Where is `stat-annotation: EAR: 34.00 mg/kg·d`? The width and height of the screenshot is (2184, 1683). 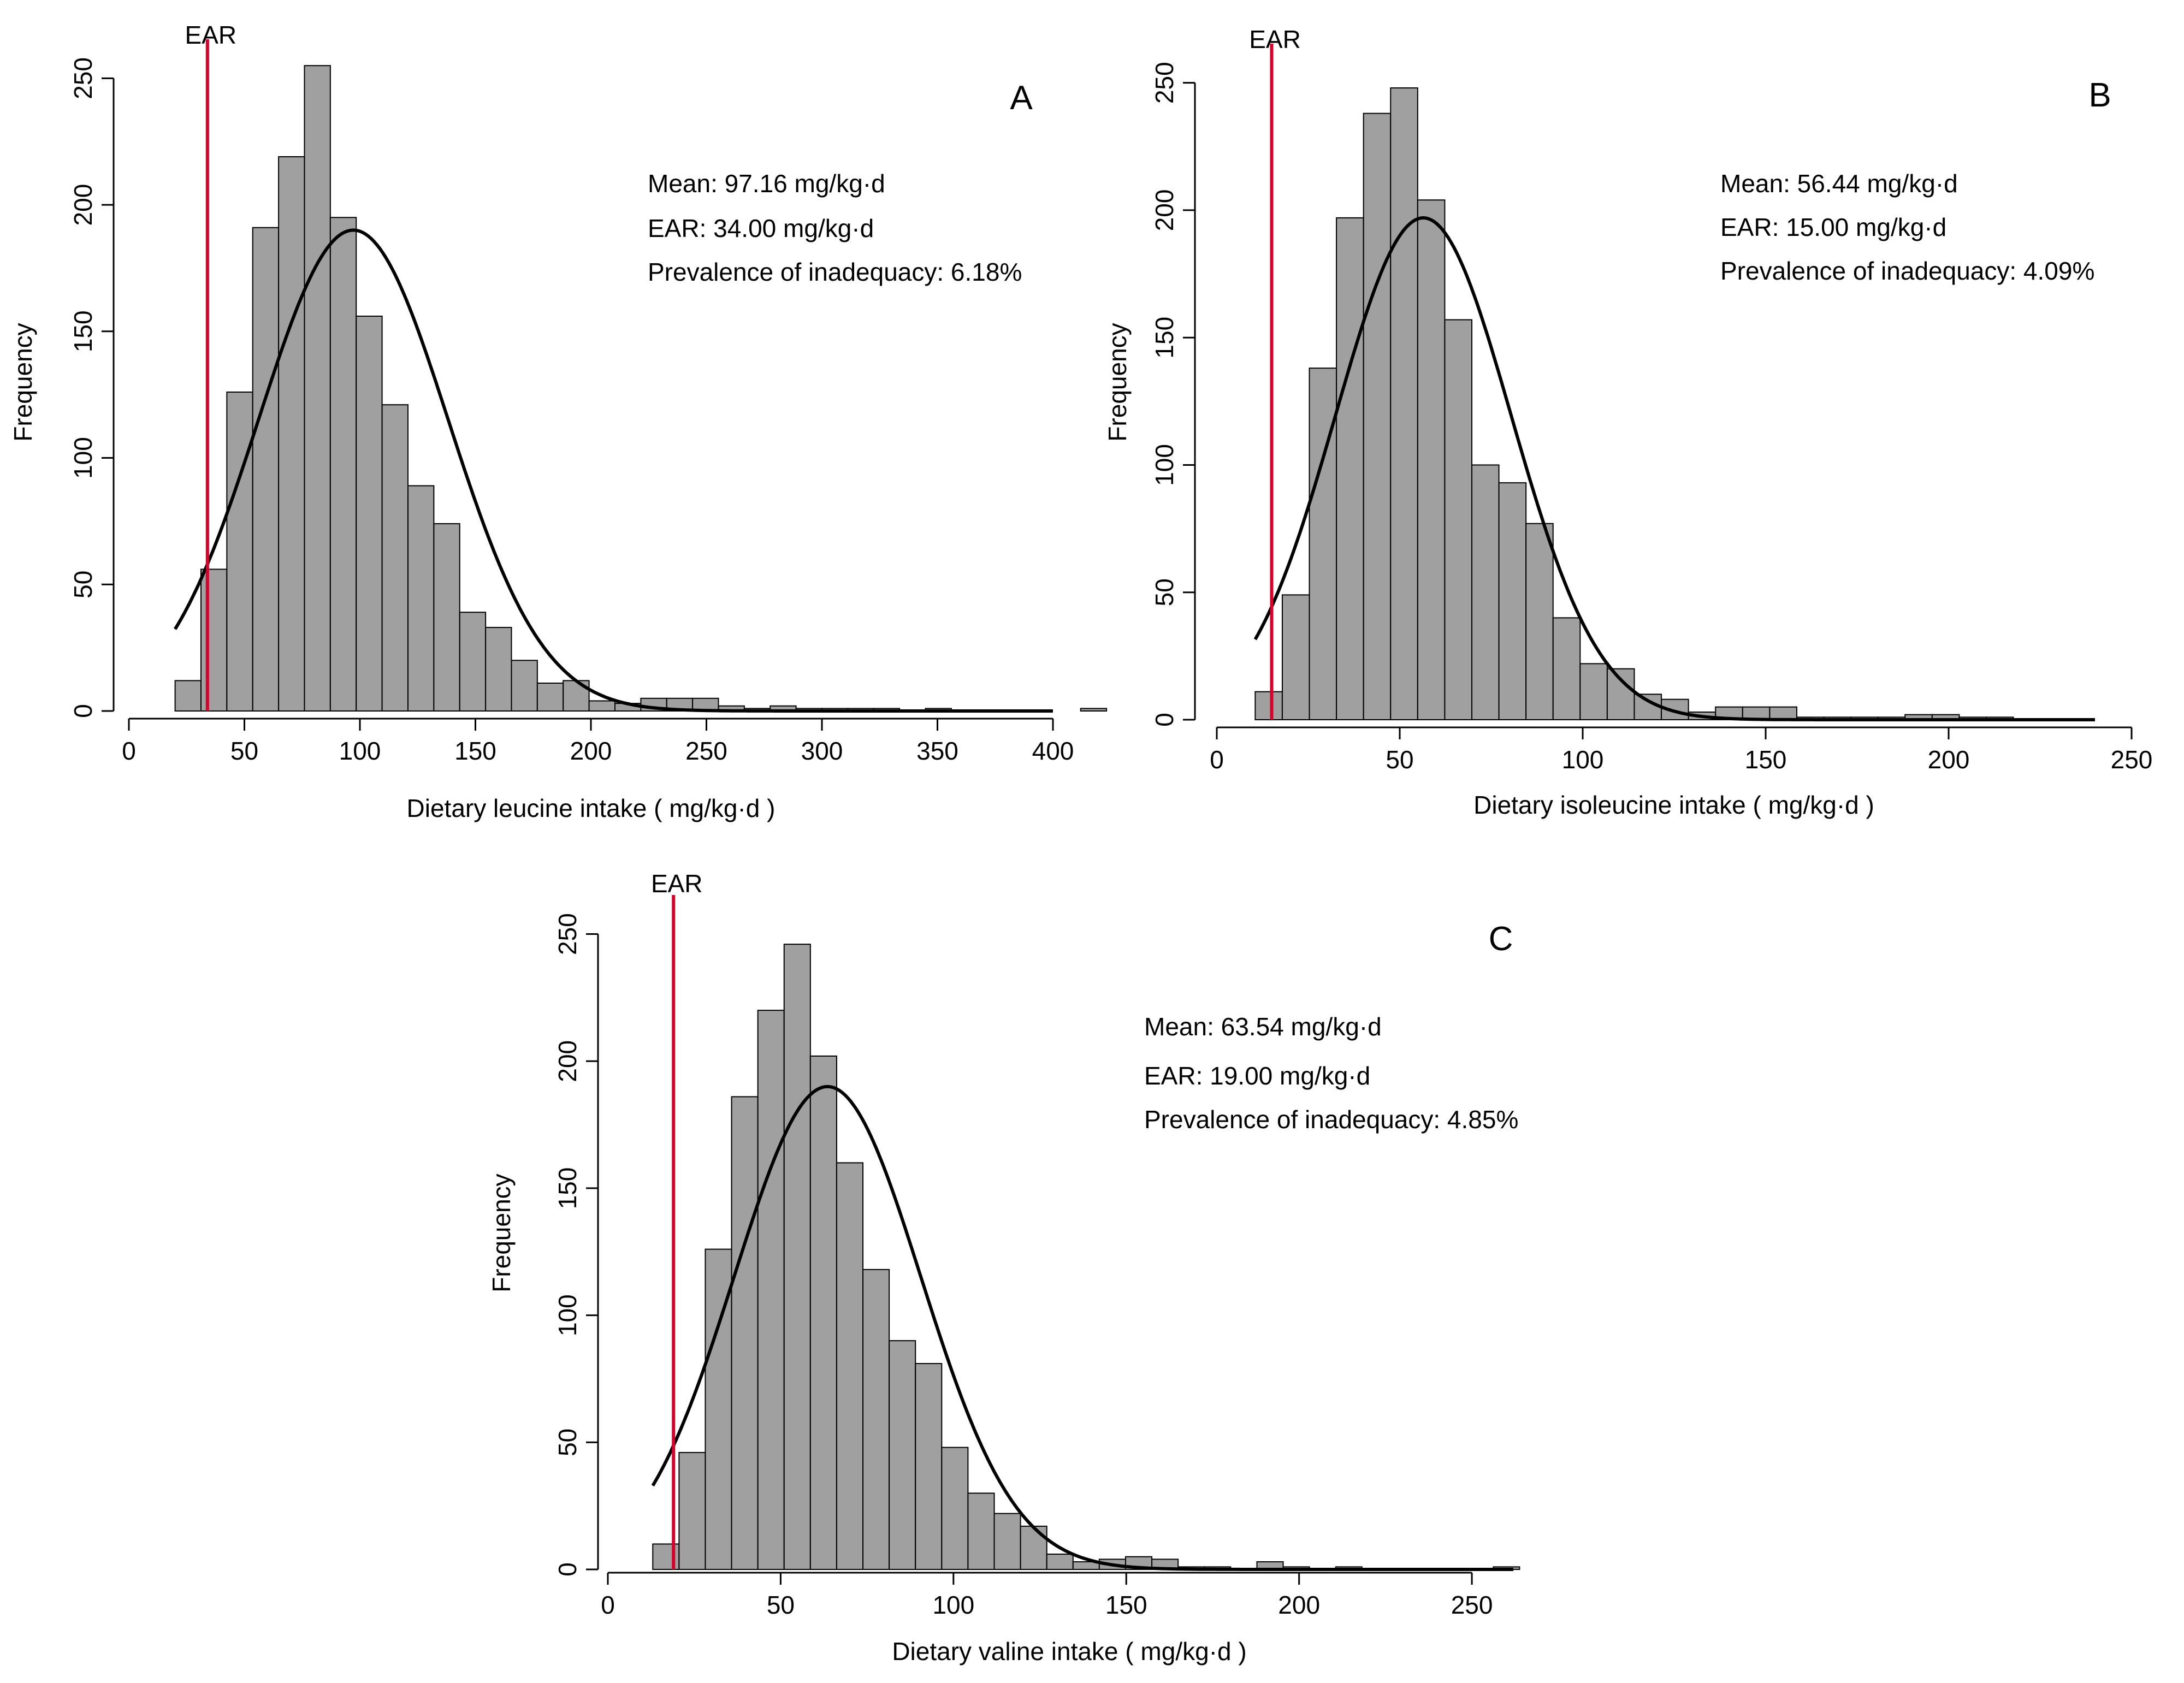
stat-annotation: EAR: 34.00 mg/kg·d is located at coordinates (761, 228).